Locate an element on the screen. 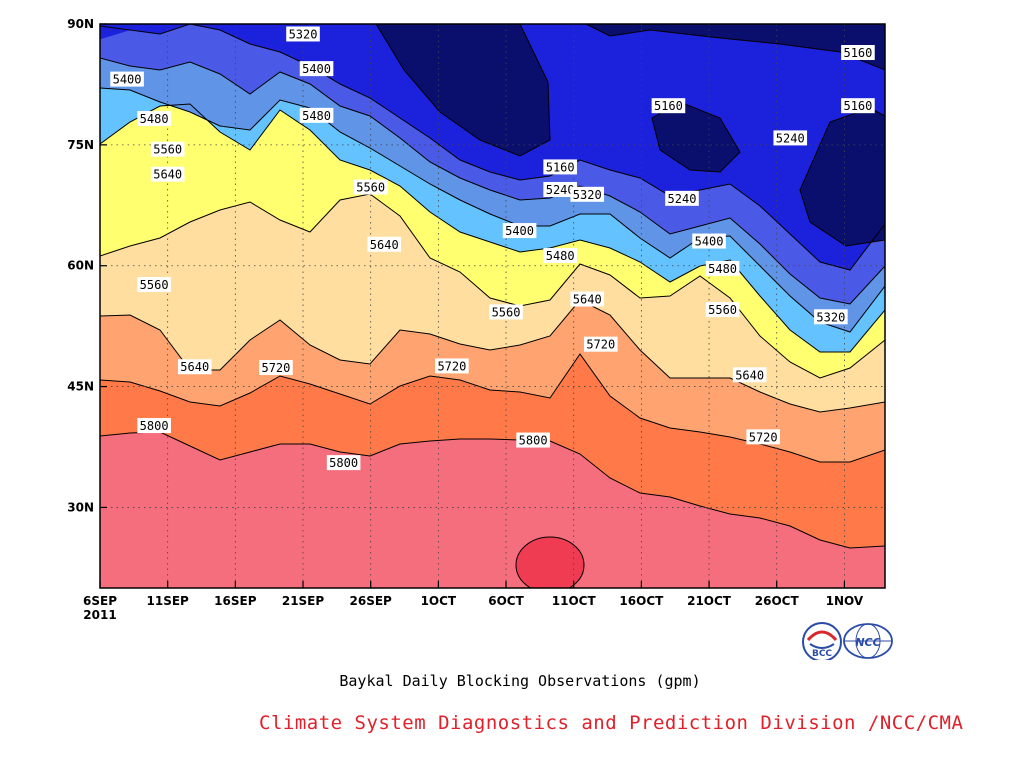 The height and width of the screenshot is (768, 1024). x-tick-label: 1OCT is located at coordinates (439, 601).